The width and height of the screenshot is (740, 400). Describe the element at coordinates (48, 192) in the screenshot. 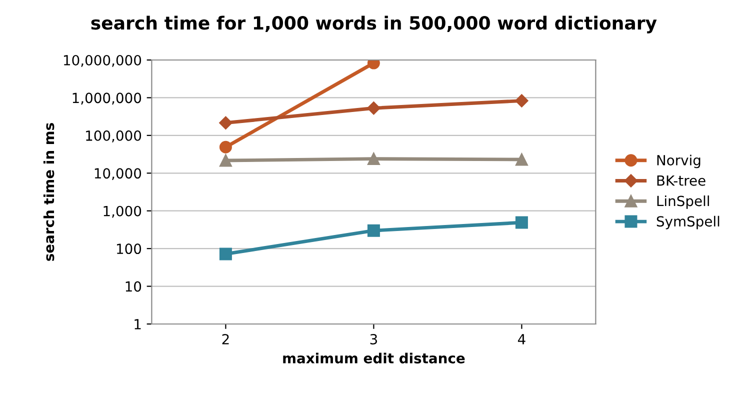

I see `y-axis-title: search time in ms` at that location.